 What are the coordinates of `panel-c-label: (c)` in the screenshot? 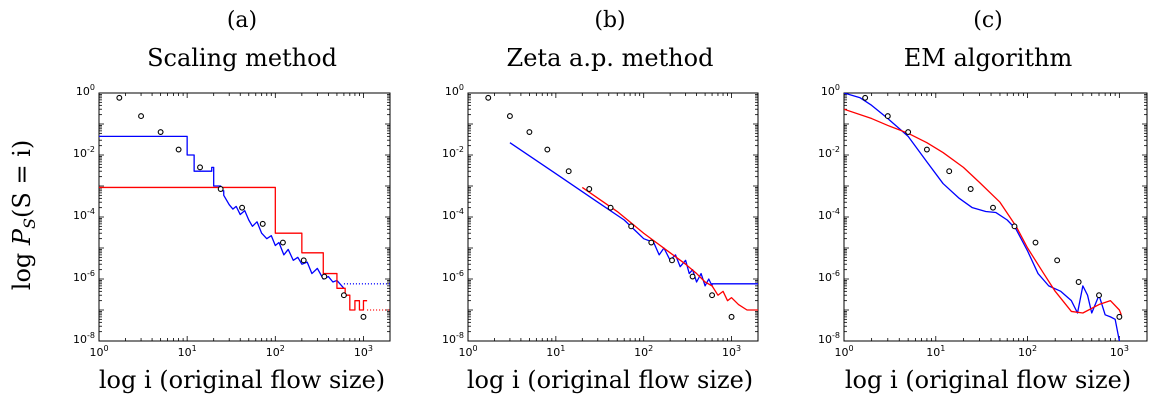 It's located at (988, 20).